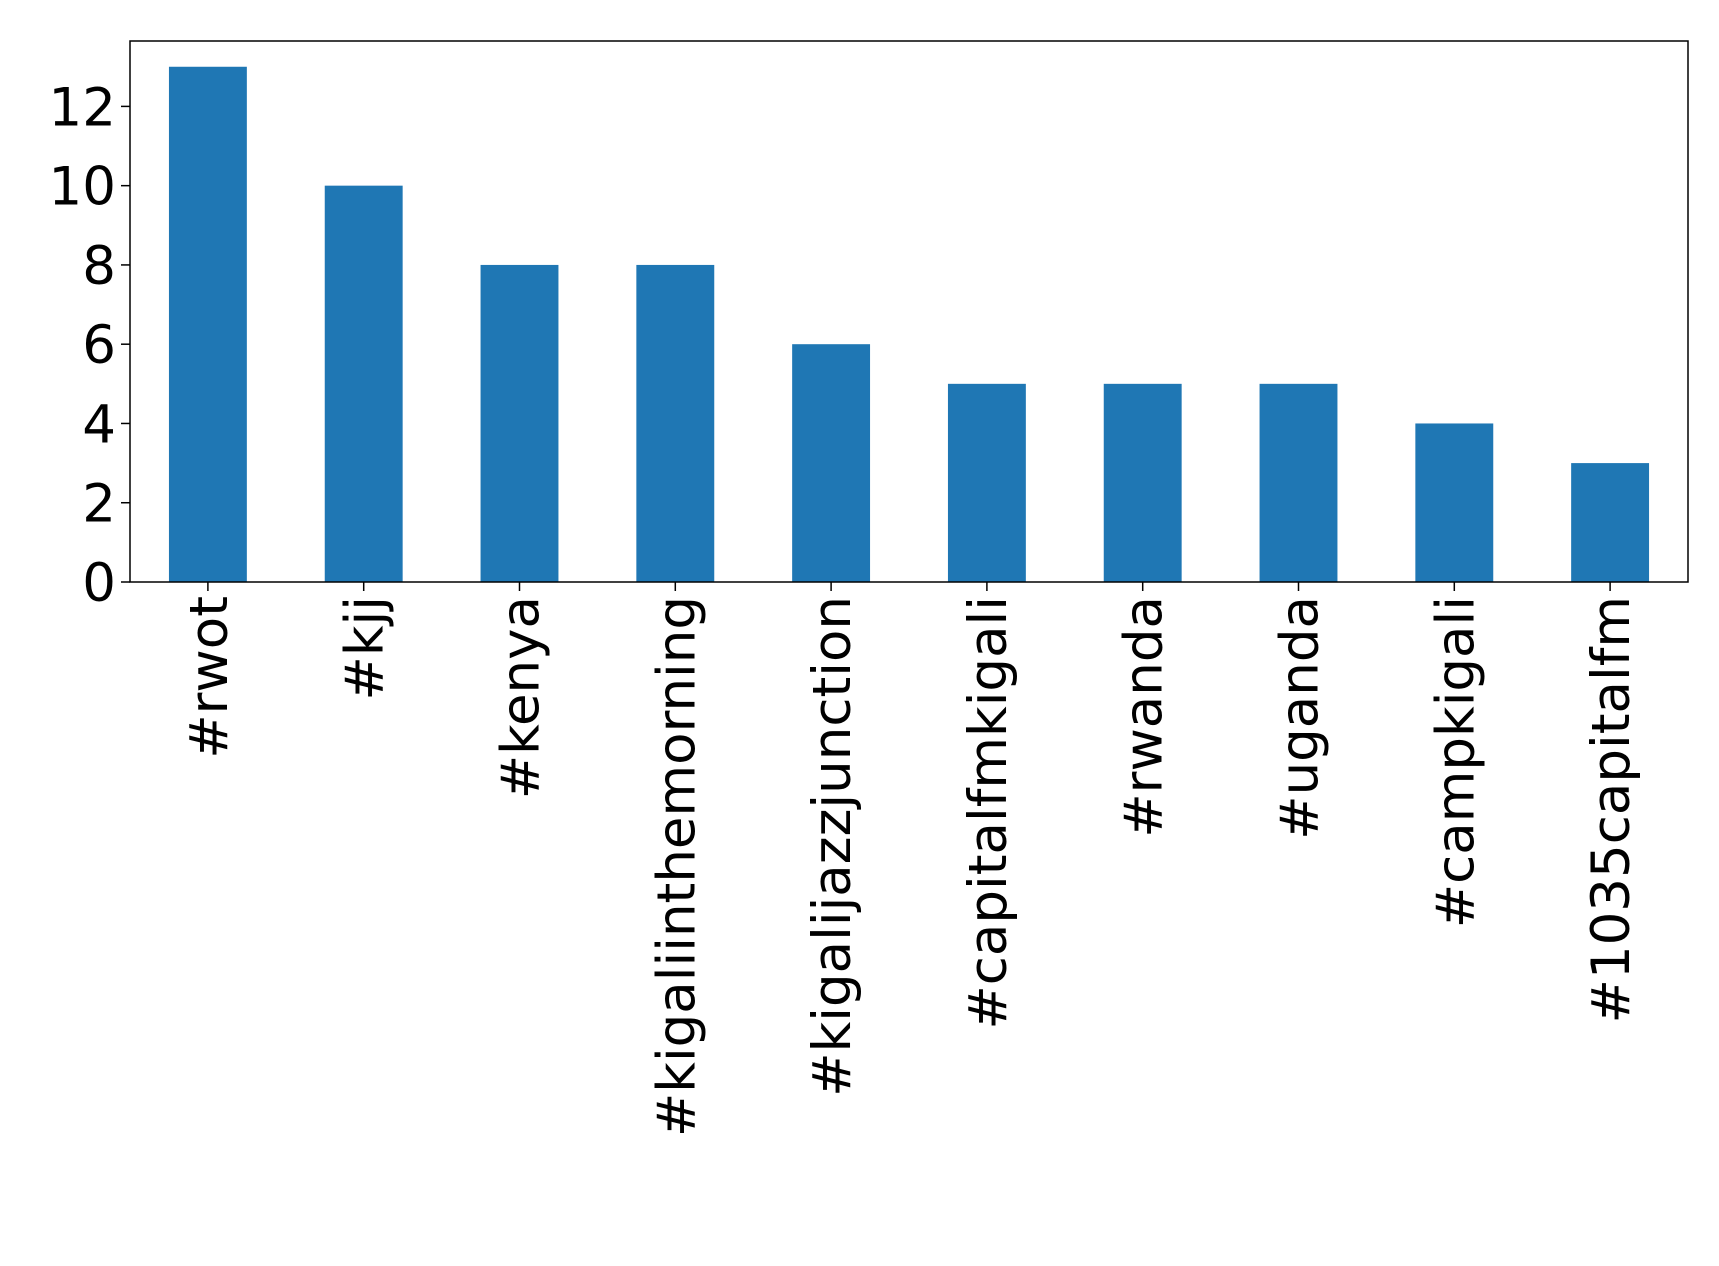 The width and height of the screenshot is (1719, 1266). Describe the element at coordinates (521, 697) in the screenshot. I see `x-tick-label: #kenya` at that location.